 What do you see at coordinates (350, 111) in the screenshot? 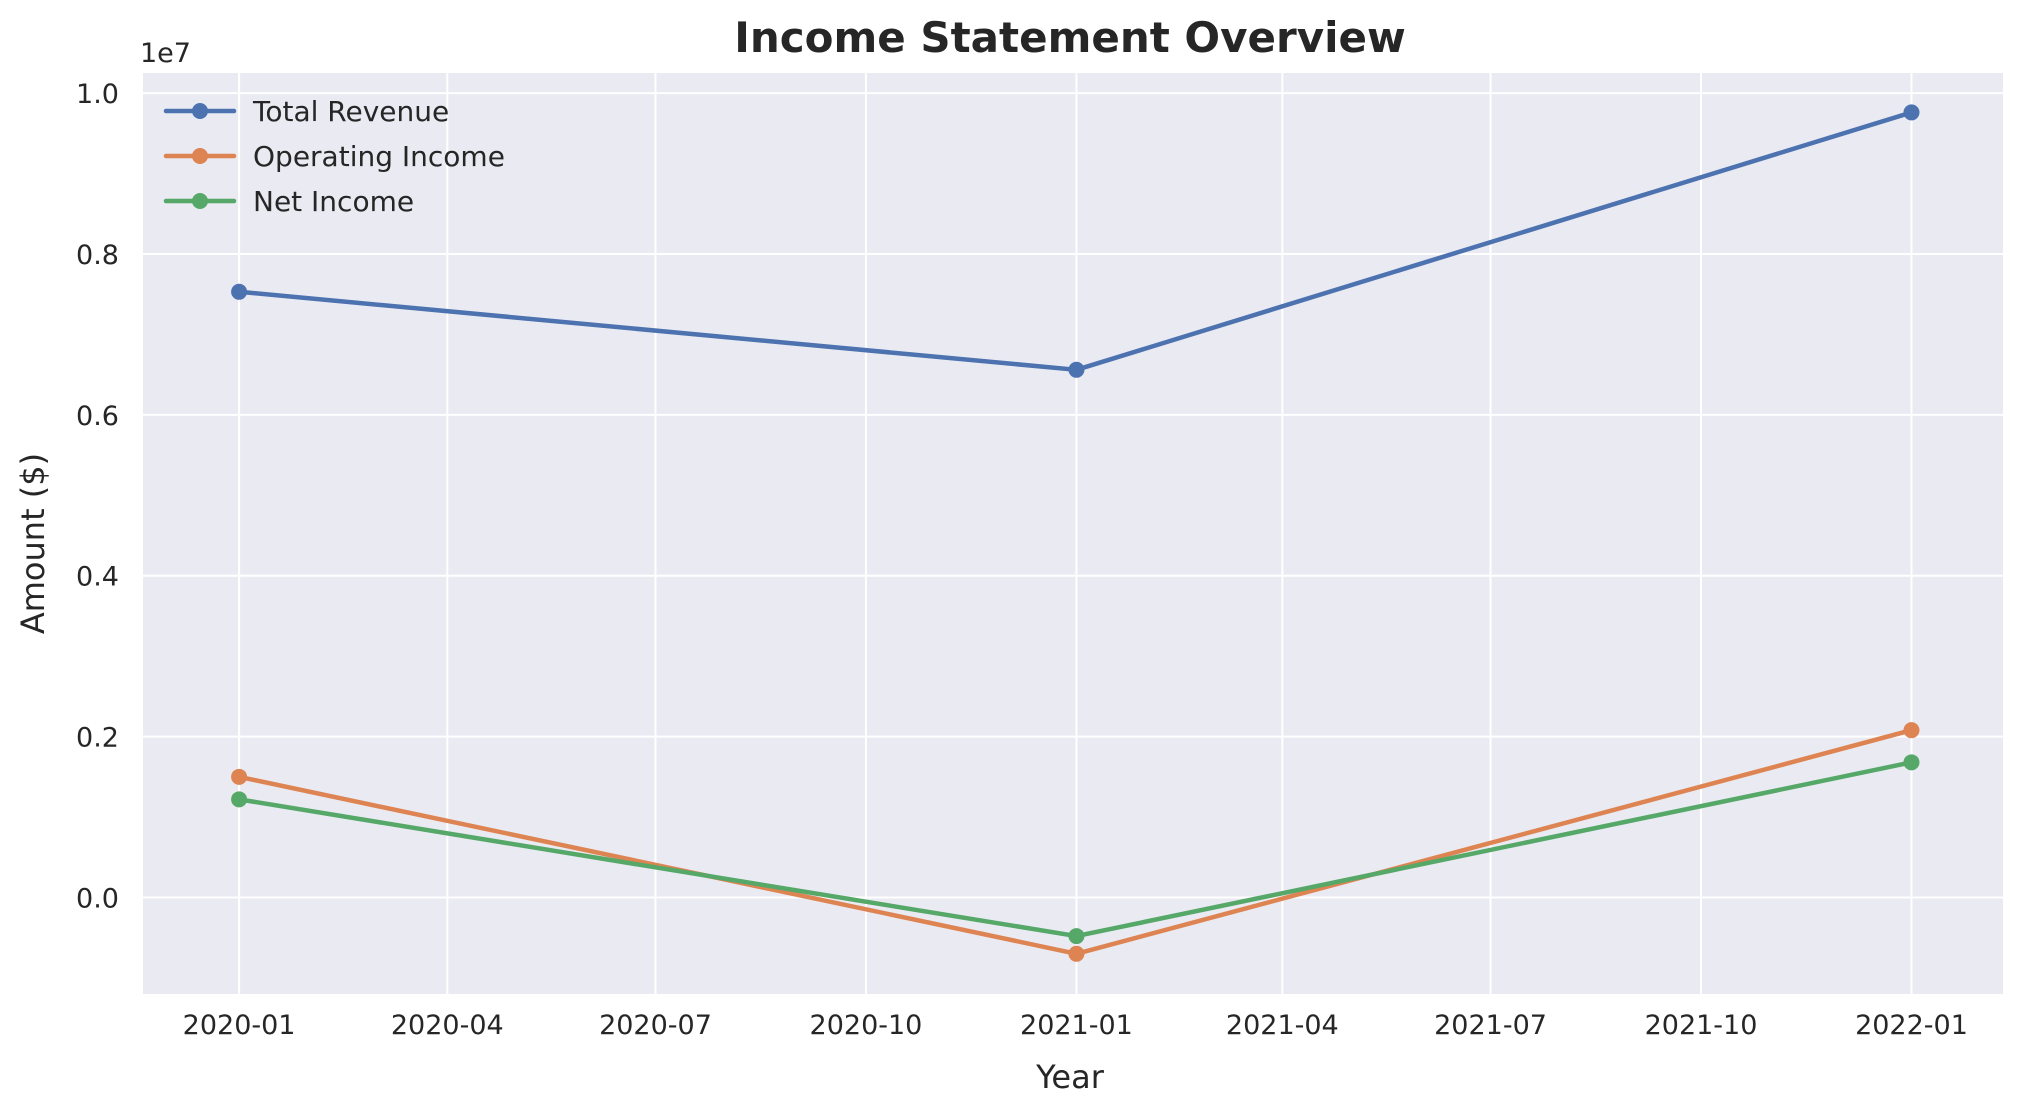
I see `legend-label: Total Revenue` at bounding box center [350, 111].